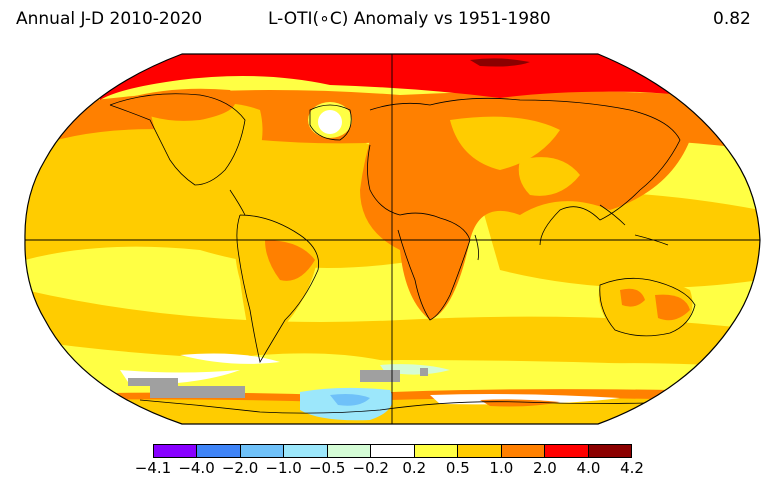  I want to click on color-legend-bar, so click(392, 451).